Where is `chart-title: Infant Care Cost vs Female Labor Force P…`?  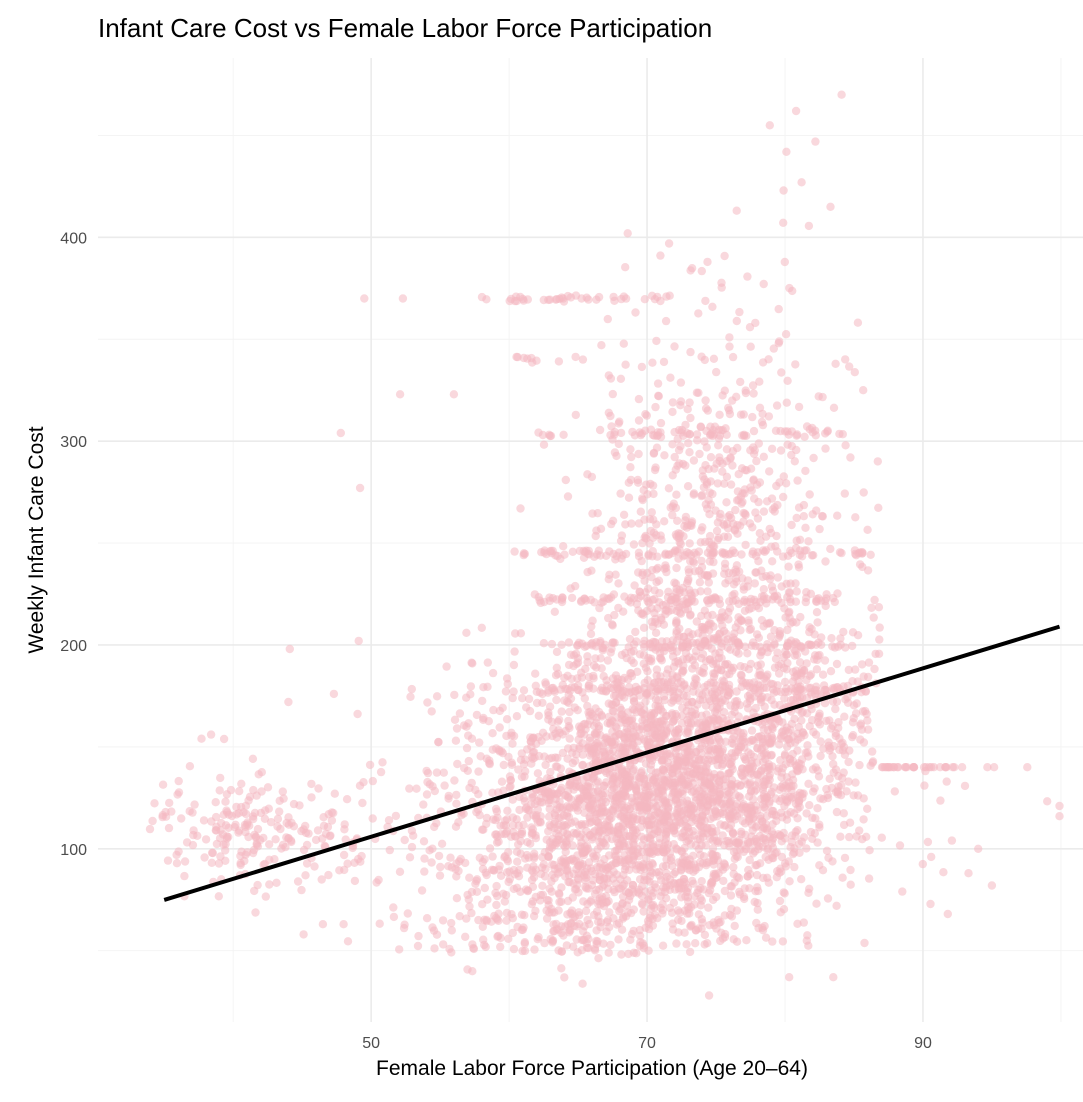 chart-title: Infant Care Cost vs Female Labor Force P… is located at coordinates (405, 28).